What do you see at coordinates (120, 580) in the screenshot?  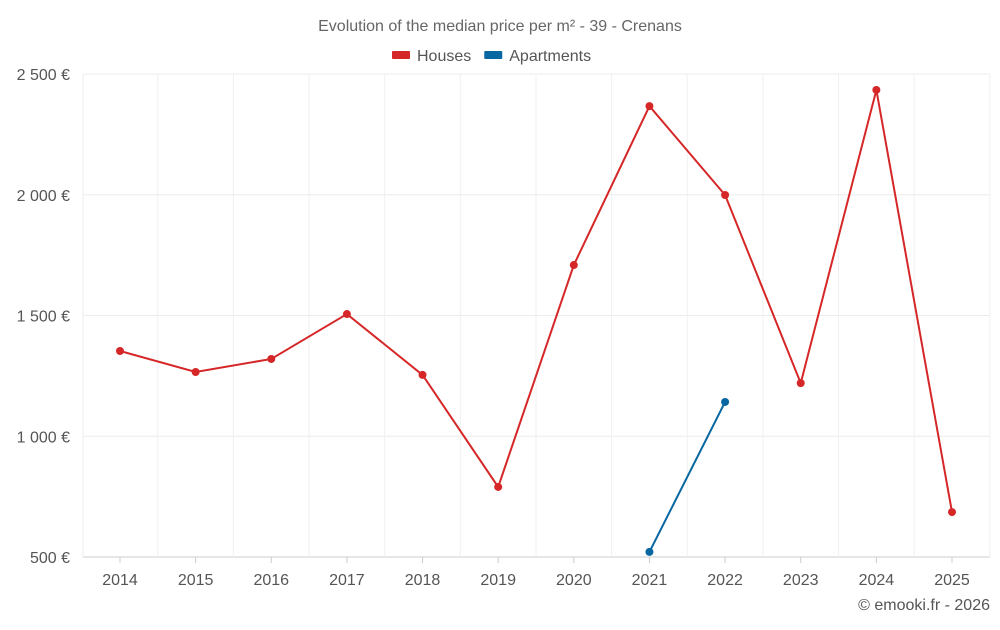 I see `x-tick-label: 2014` at bounding box center [120, 580].